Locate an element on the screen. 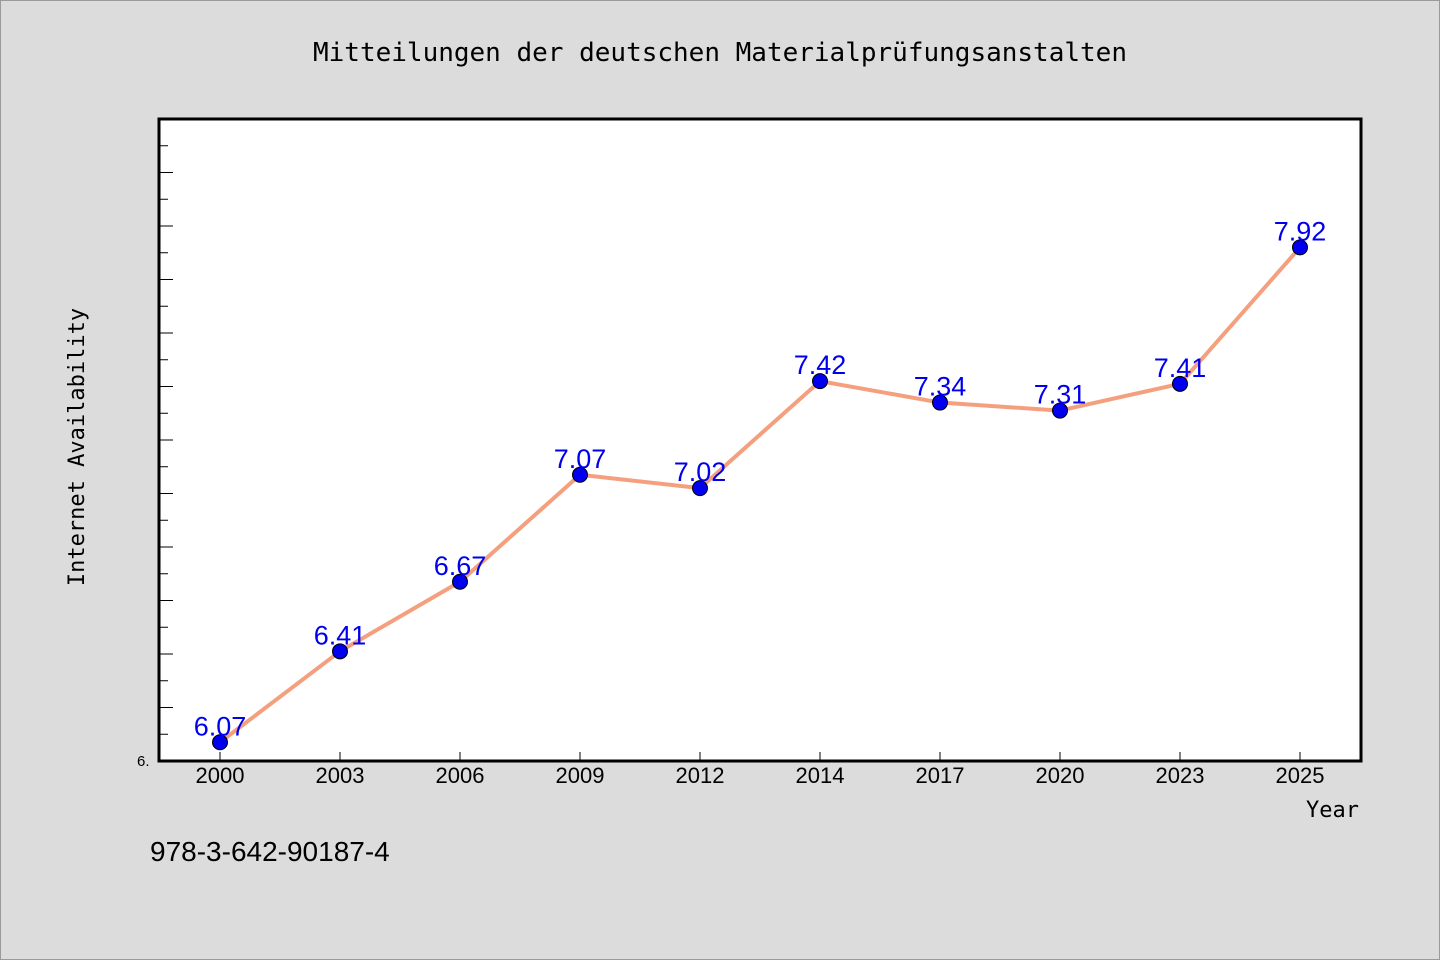 The width and height of the screenshot is (1440, 960). x-tick-label: 2020 is located at coordinates (1060, 775).